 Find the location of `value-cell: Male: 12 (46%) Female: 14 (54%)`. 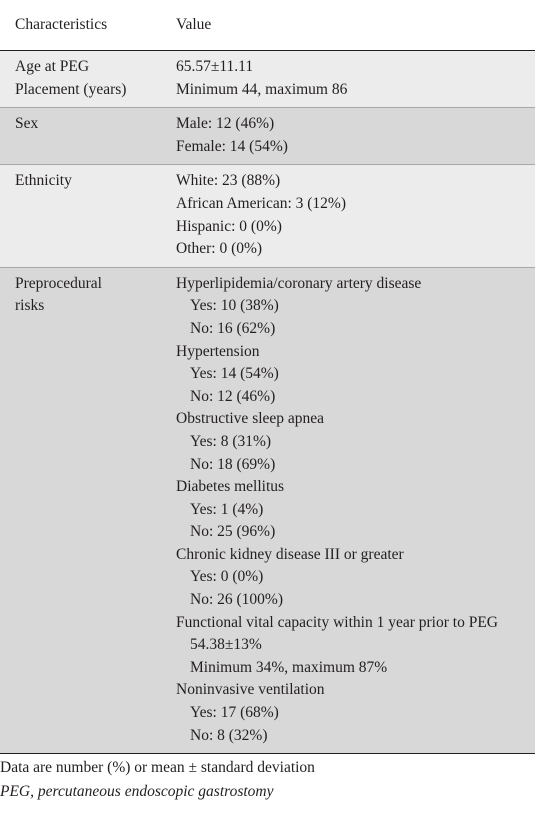

value-cell: Male: 12 (46%) Female: 14 (54%) is located at coordinates (348, 136).